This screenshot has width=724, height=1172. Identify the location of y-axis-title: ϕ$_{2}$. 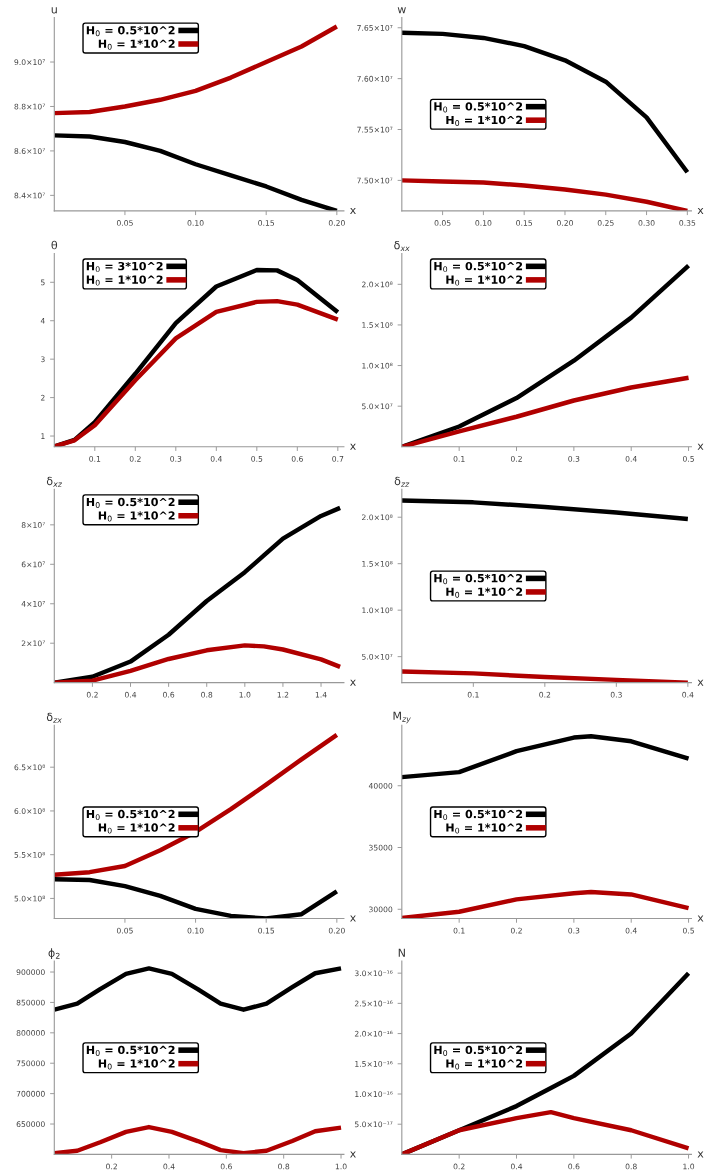
(54, 954).